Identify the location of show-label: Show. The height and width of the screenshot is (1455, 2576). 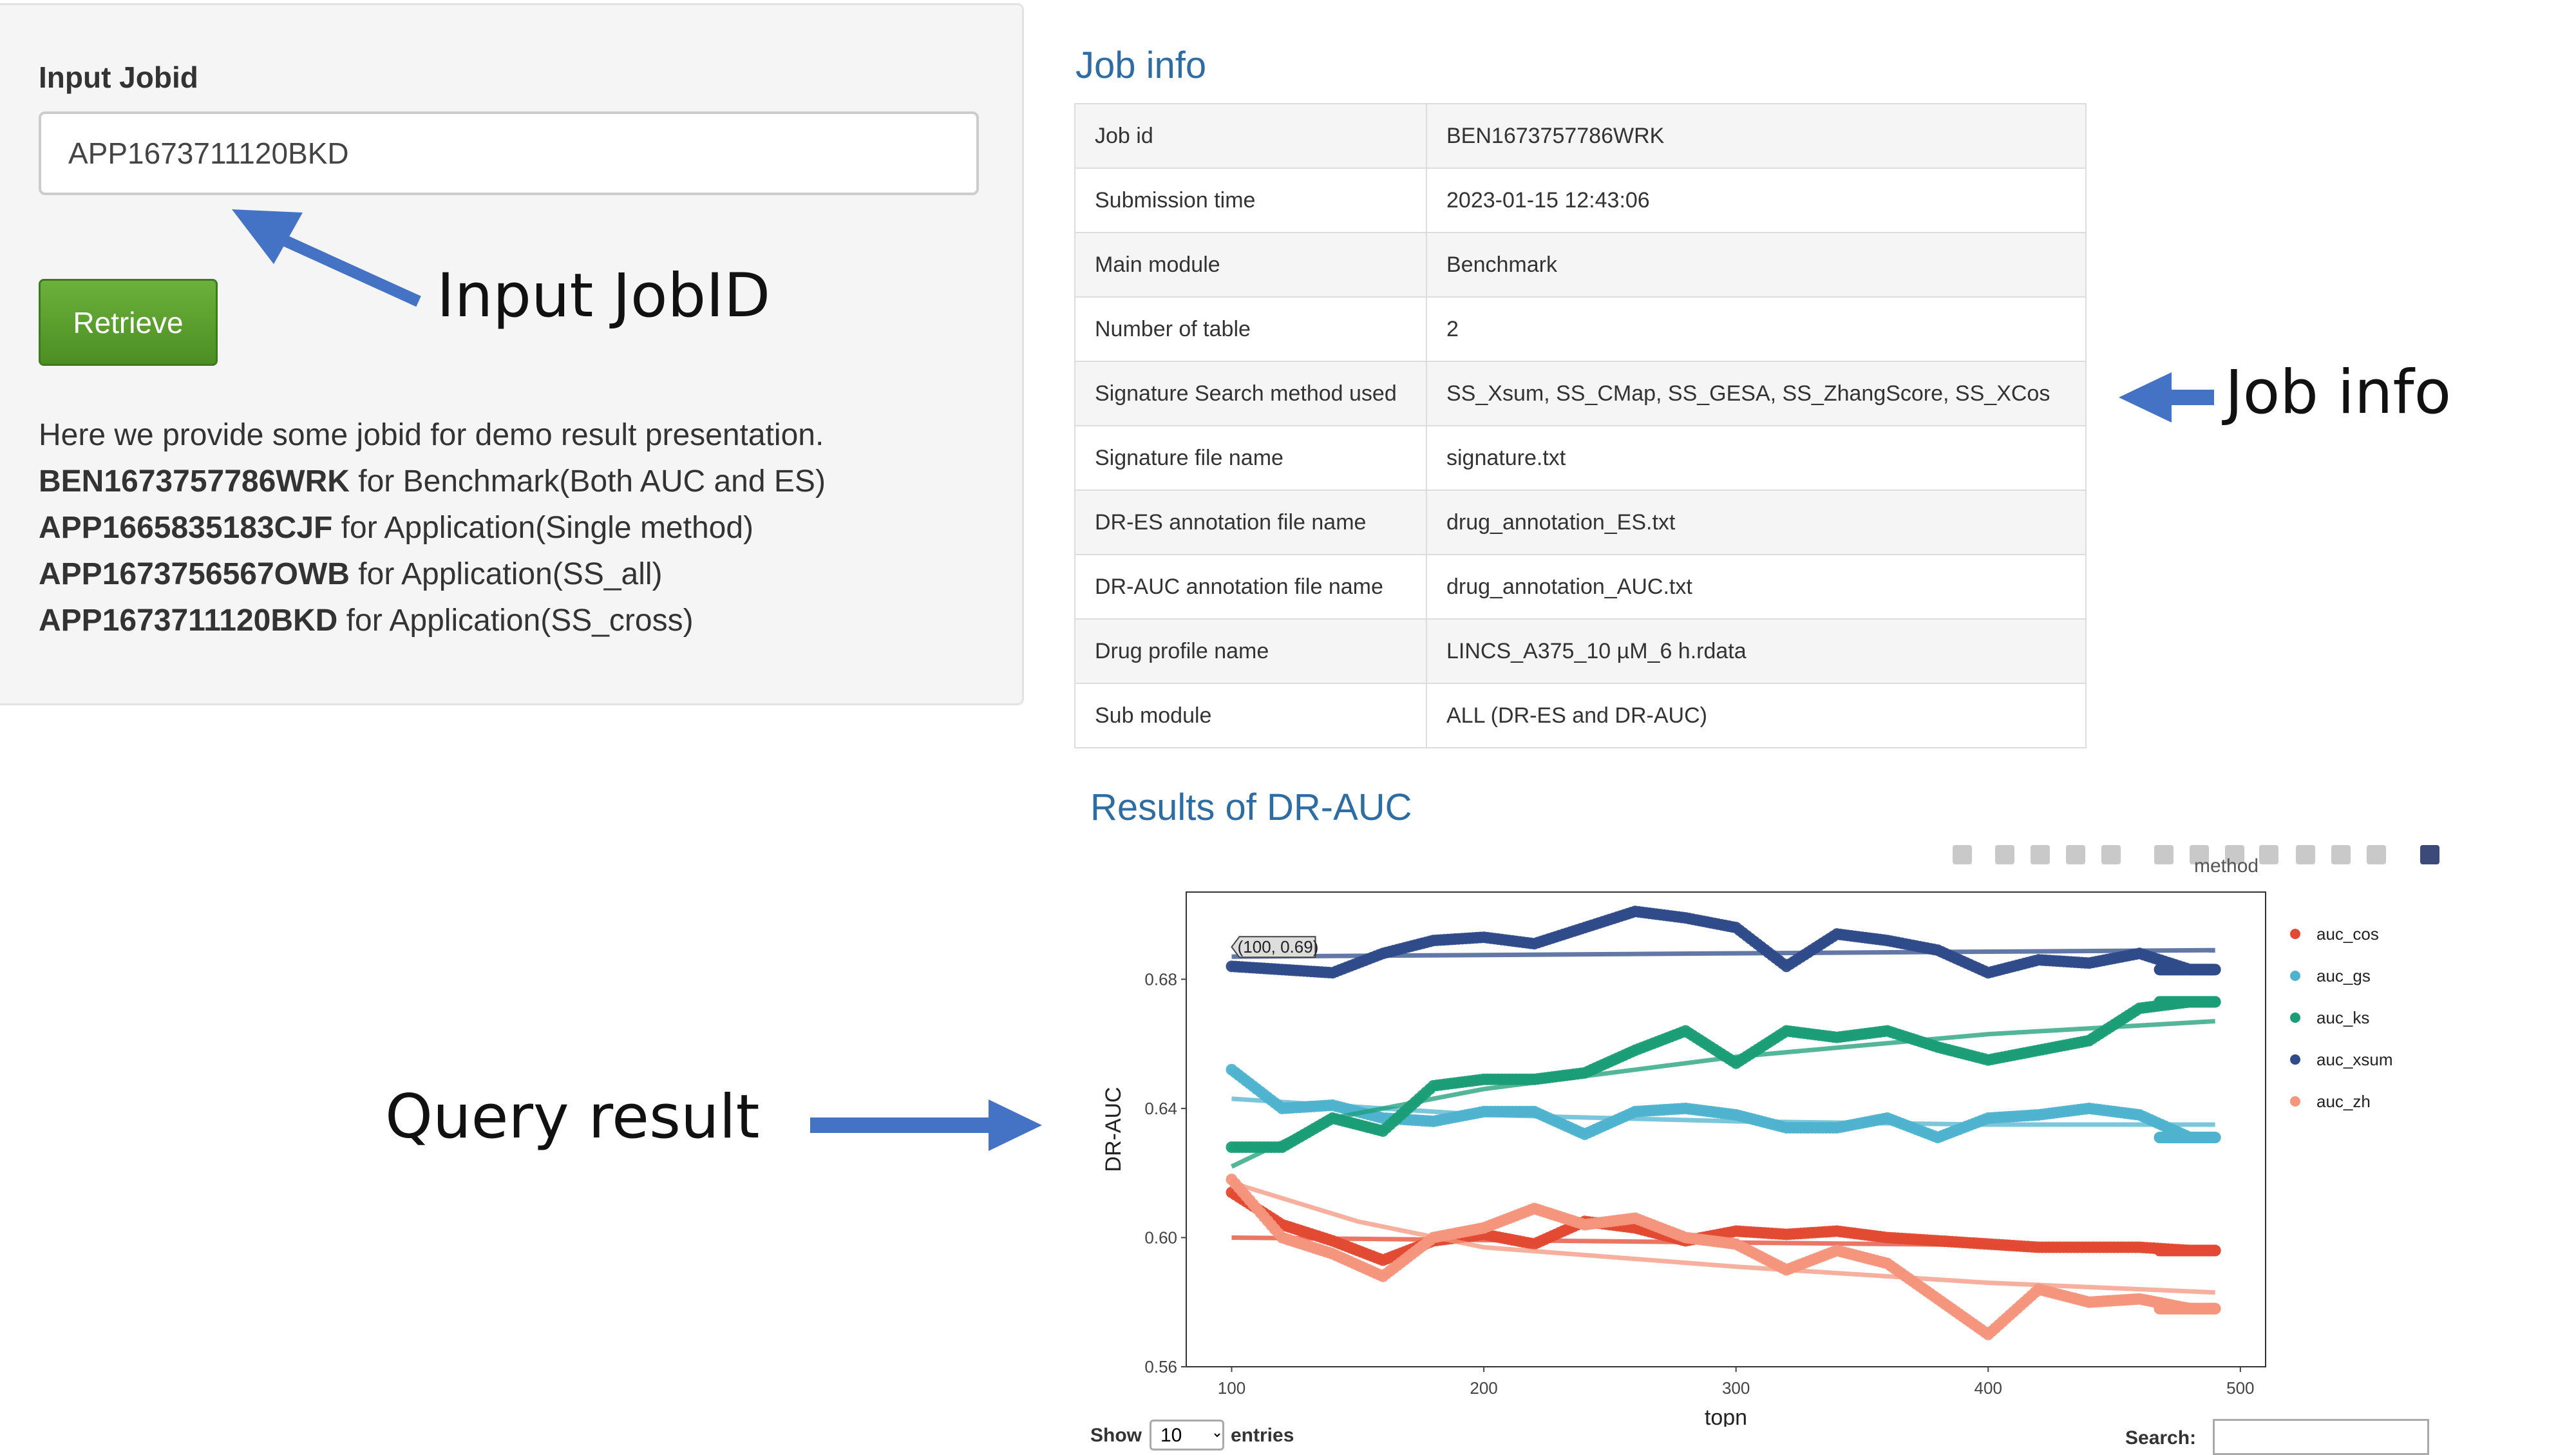
(1116, 1435).